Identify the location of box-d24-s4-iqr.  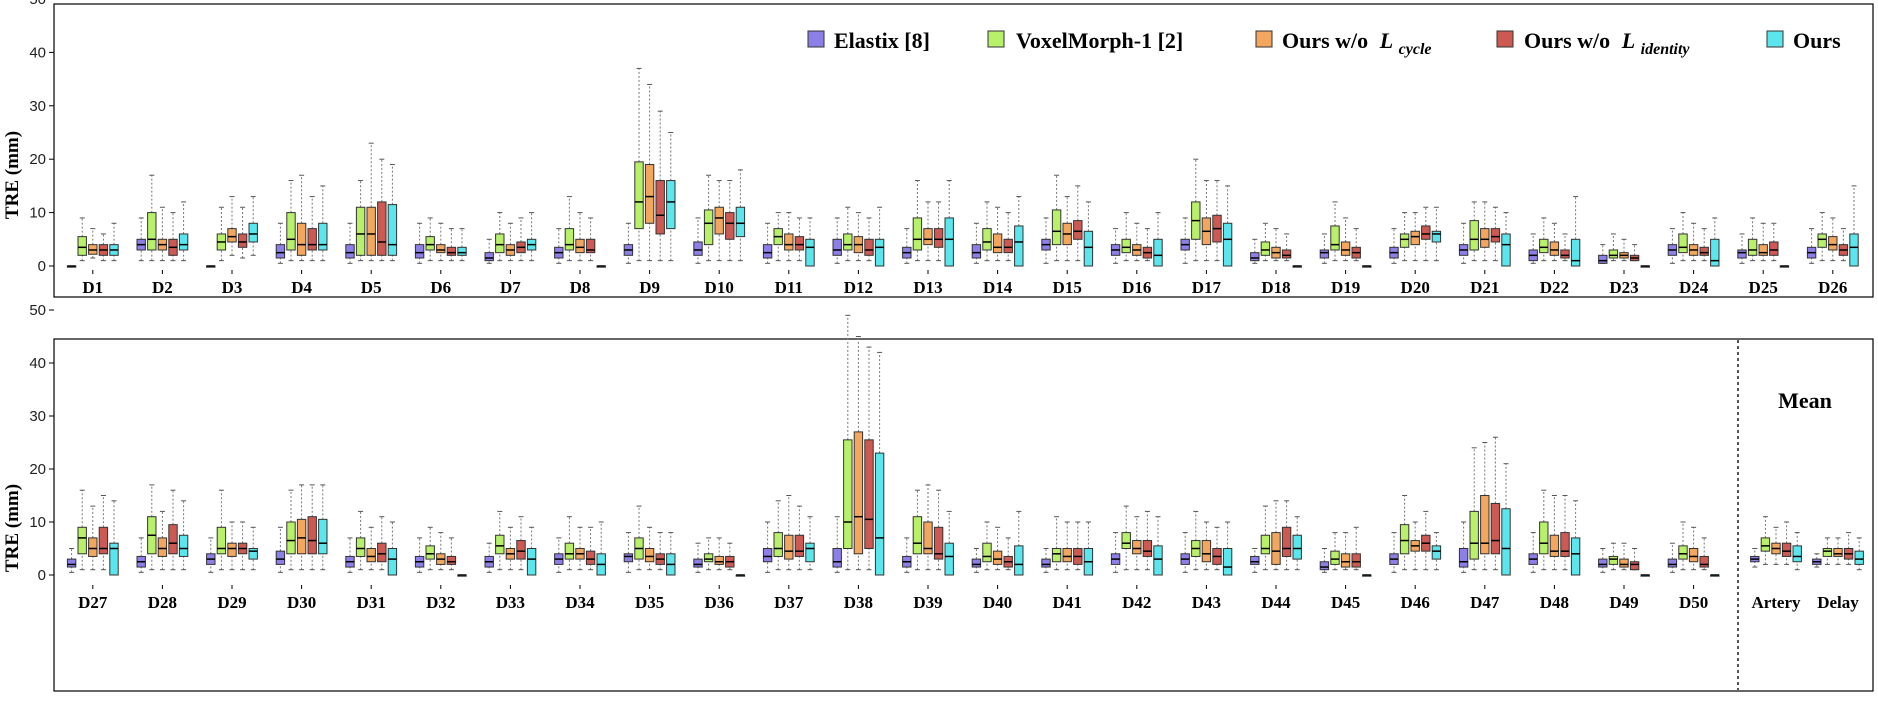
(1704, 251).